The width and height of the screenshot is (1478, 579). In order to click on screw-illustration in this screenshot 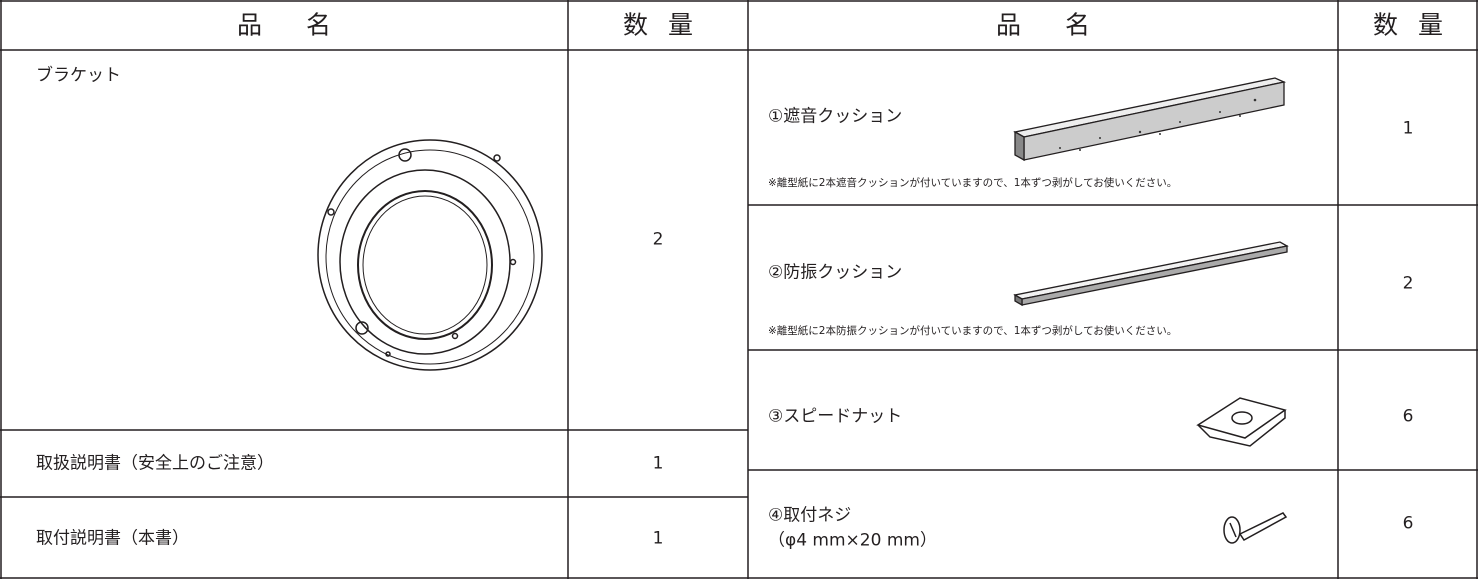, I will do `click(1255, 528)`.